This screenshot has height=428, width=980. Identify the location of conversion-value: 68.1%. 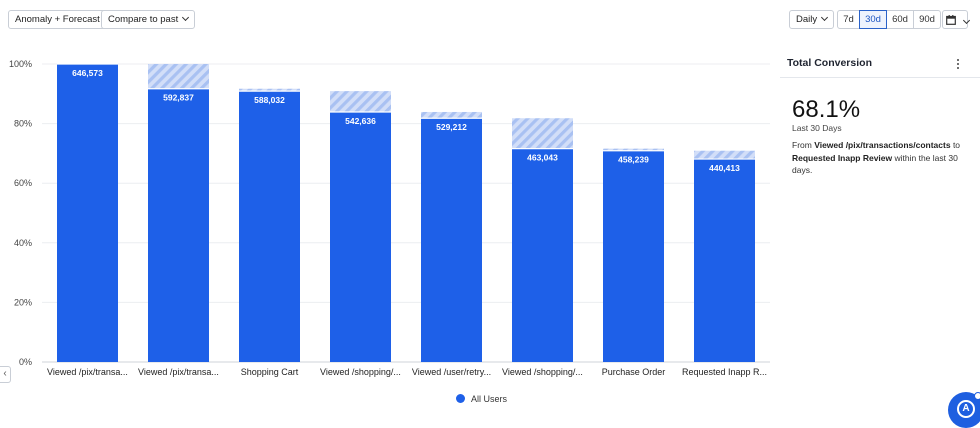
(826, 109).